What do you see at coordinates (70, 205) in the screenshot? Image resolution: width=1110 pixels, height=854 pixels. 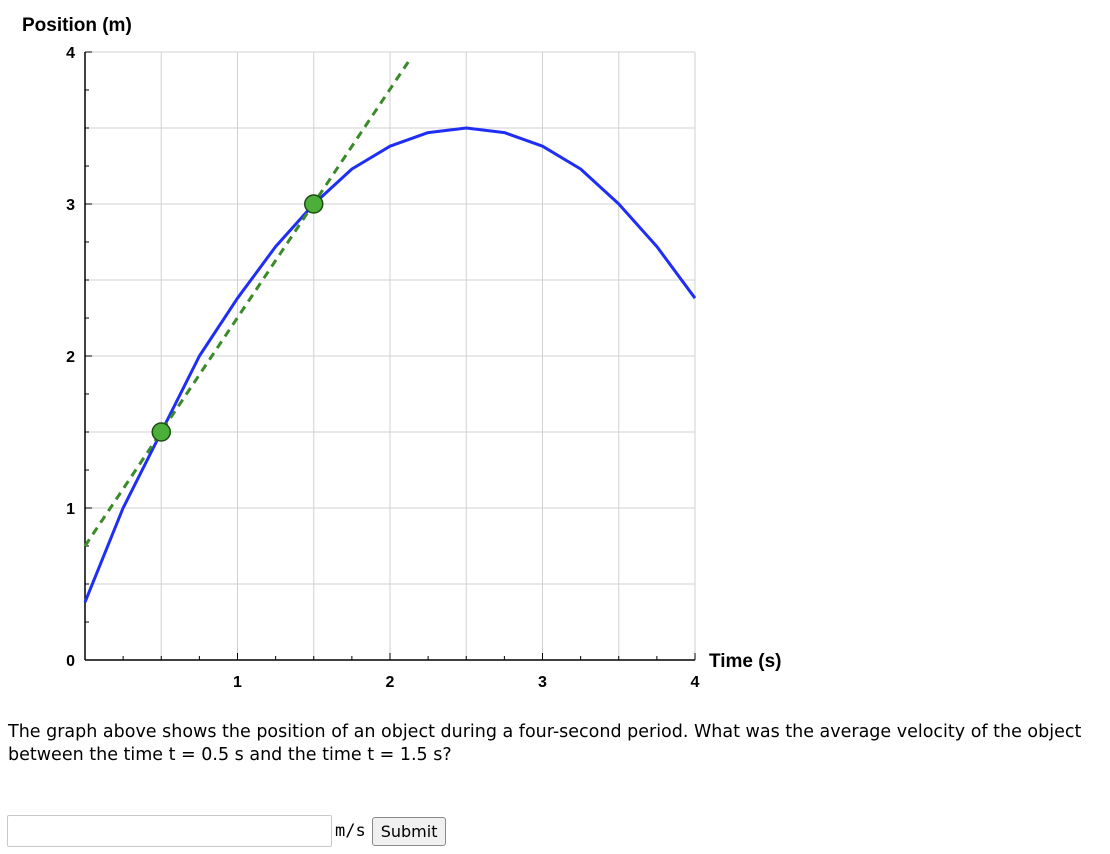 I see `y-tick-label: 3` at bounding box center [70, 205].